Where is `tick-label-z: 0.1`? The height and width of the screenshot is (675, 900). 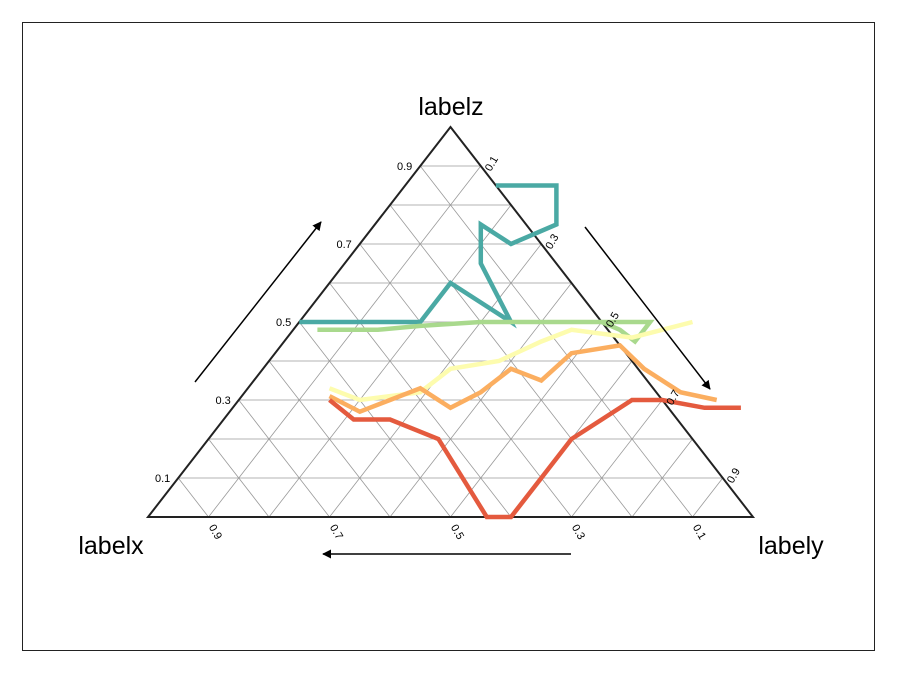 tick-label-z: 0.1 is located at coordinates (162, 479).